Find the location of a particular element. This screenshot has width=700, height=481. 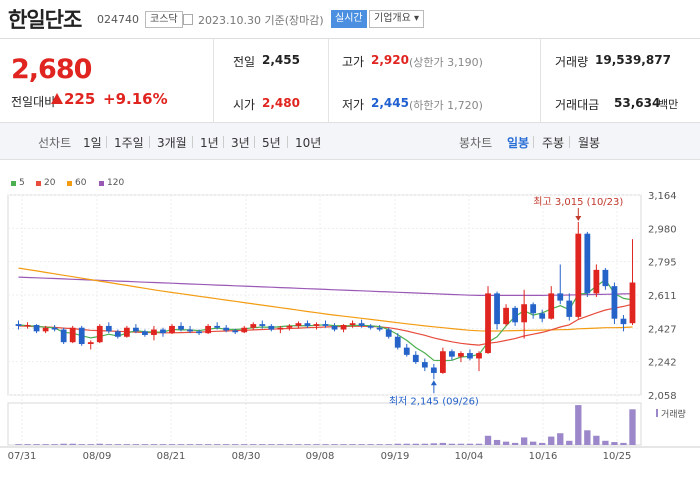

candle-daily: 일봉 is located at coordinates (518, 143).